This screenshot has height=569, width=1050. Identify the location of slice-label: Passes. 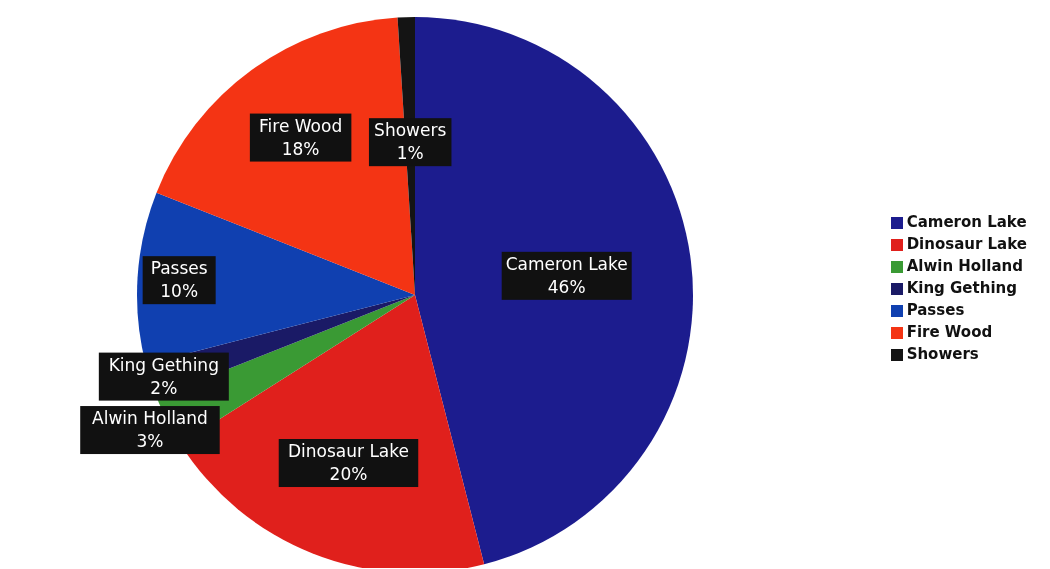
(179, 268).